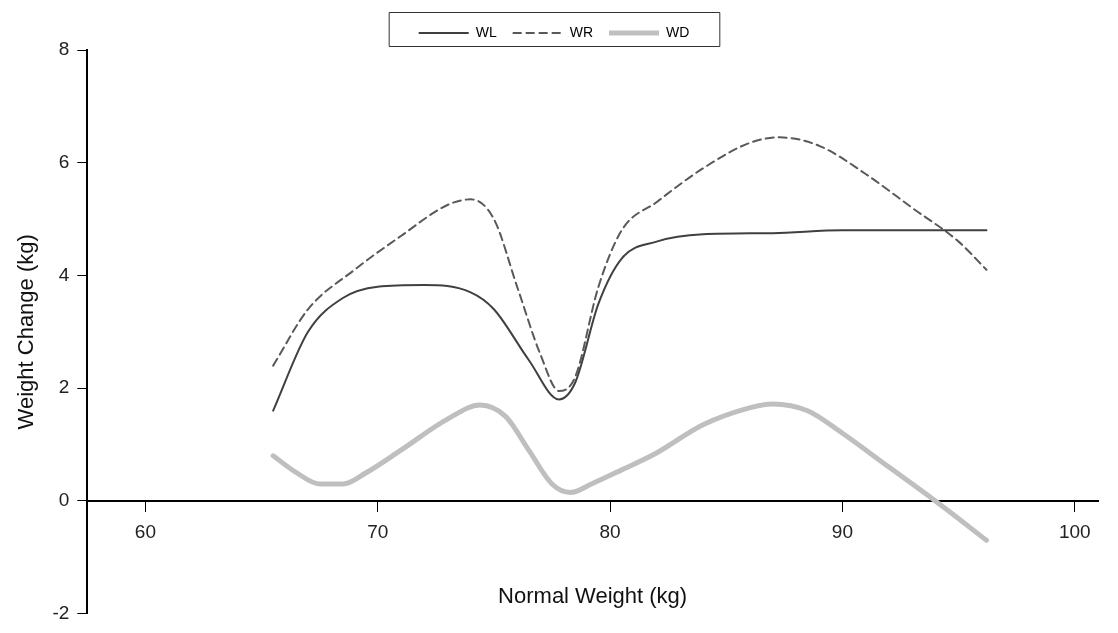 The width and height of the screenshot is (1118, 633). I want to click on legend-label: WL, so click(486, 31).